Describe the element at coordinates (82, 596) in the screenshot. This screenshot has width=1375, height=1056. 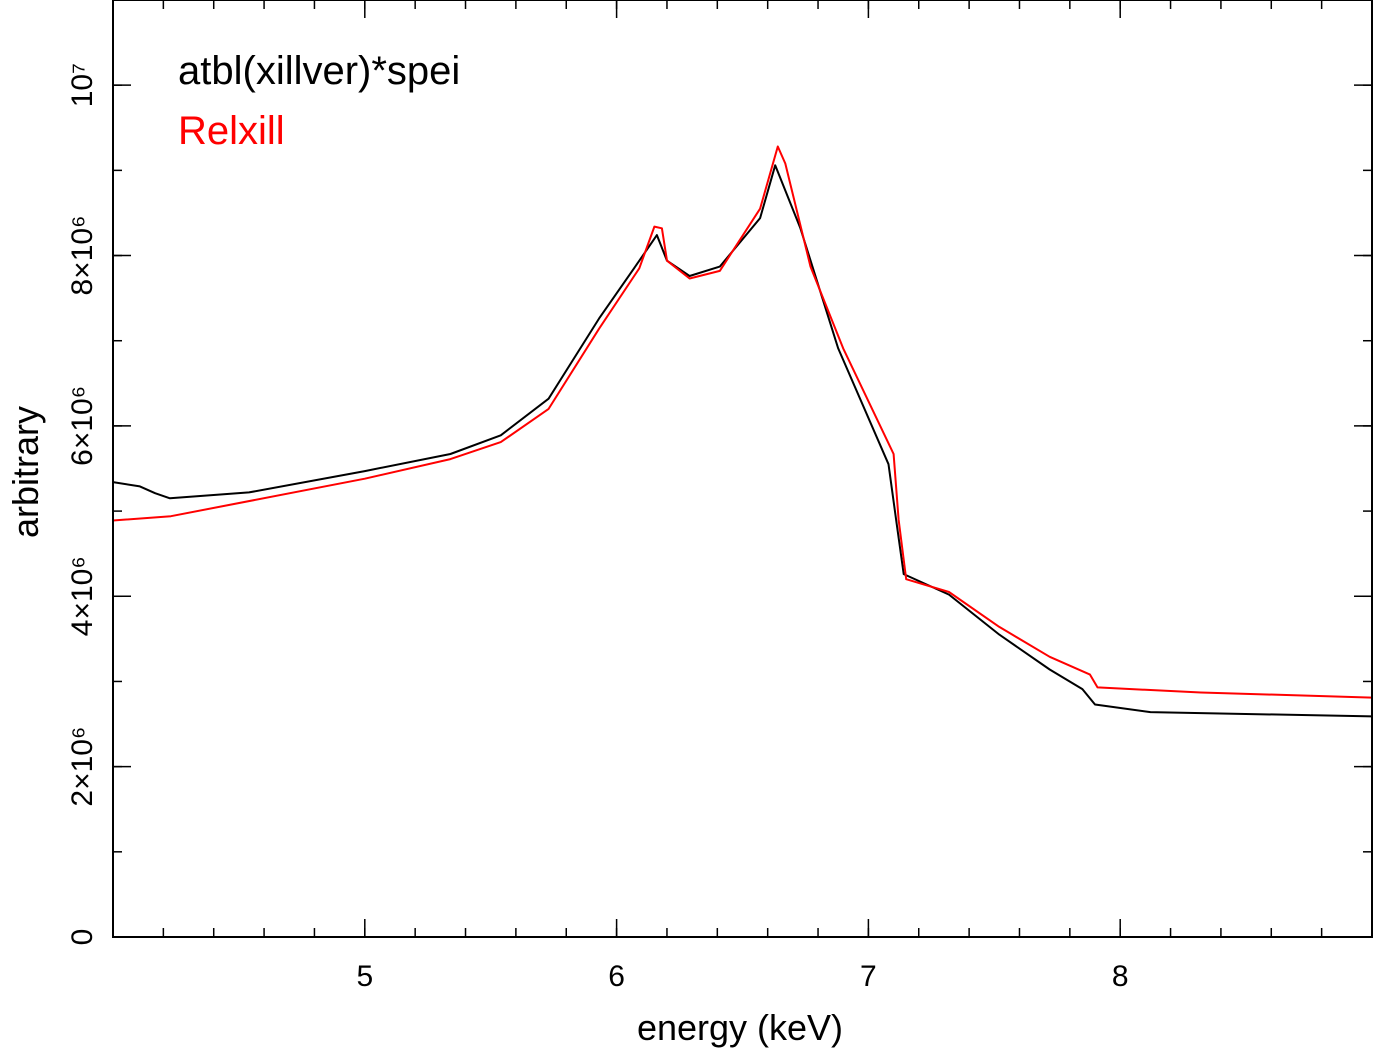
I see `y-tick-label: 4×10⁶` at that location.